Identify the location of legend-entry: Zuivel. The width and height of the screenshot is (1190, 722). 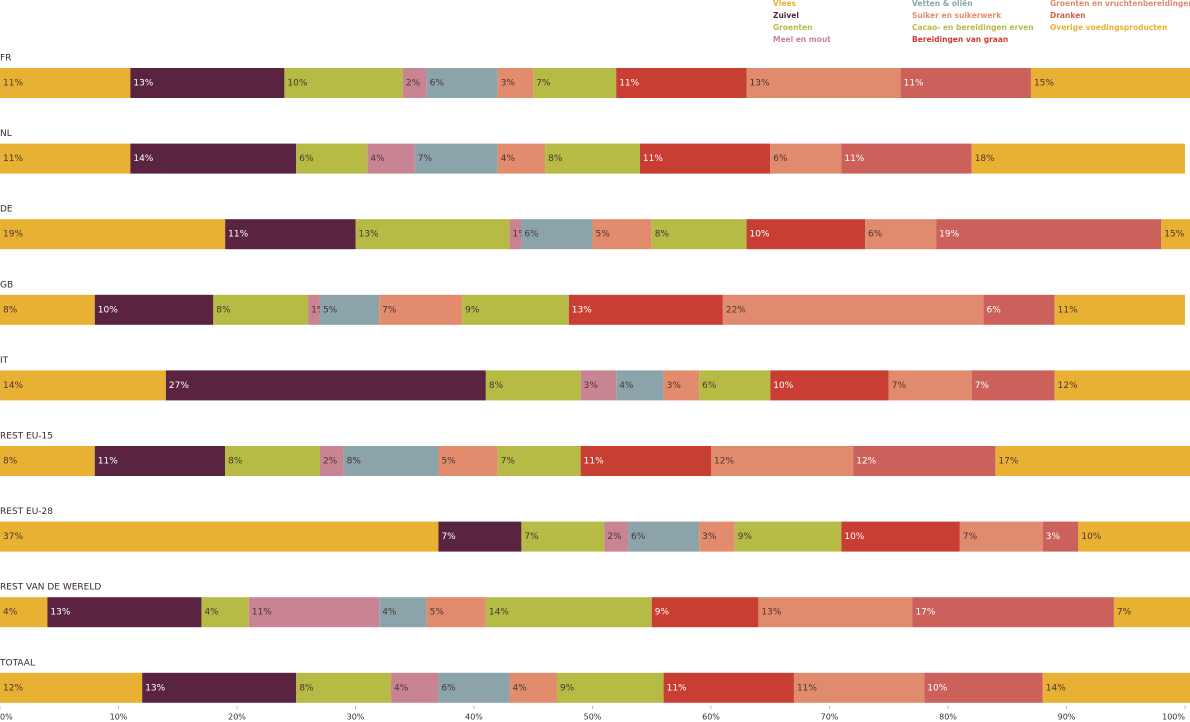
(786, 15).